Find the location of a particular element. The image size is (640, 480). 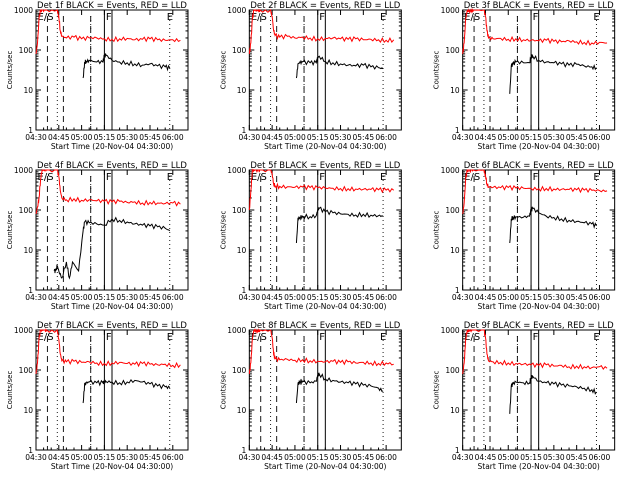

chart-title: Det 1f BLACK = Events, RED = LLD is located at coordinates (112, 6).